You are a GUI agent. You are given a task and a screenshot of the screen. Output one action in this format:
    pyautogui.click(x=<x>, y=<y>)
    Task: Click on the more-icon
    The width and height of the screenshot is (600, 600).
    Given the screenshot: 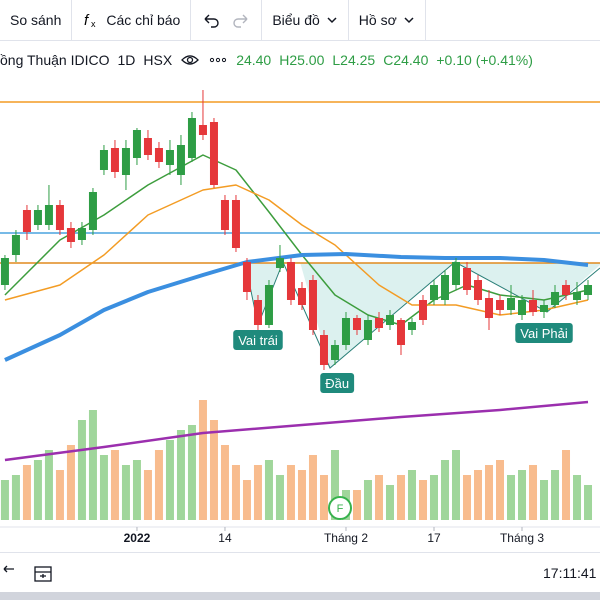 What is the action you would take?
    pyautogui.click(x=218, y=60)
    